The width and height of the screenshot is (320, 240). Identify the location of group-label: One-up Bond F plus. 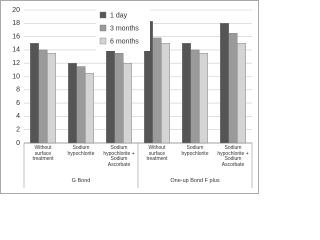
(195, 181).